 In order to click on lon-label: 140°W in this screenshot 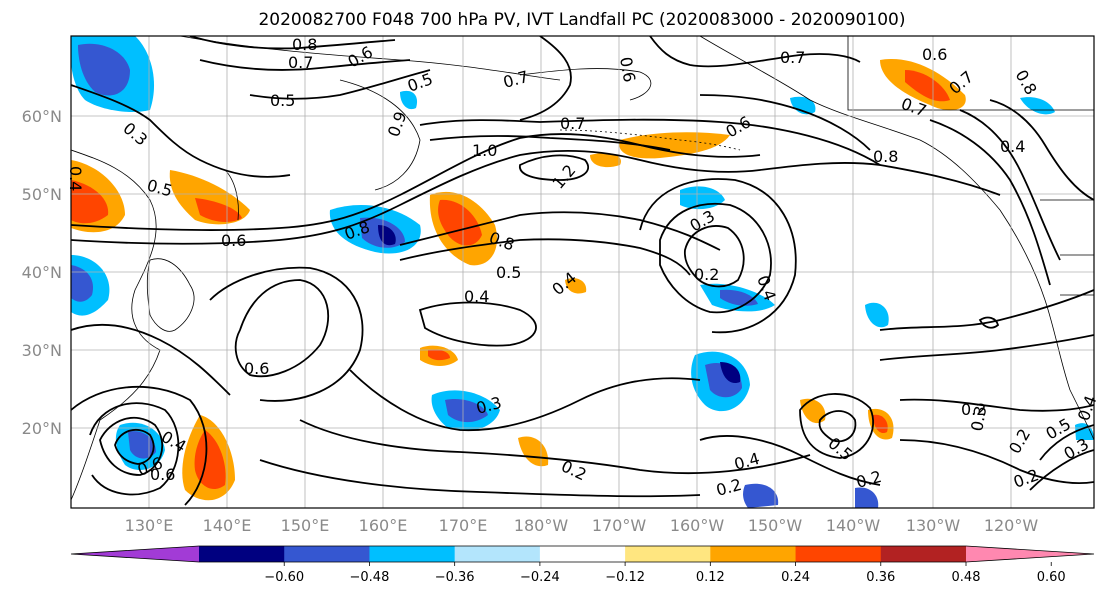, I will do `click(853, 525)`.